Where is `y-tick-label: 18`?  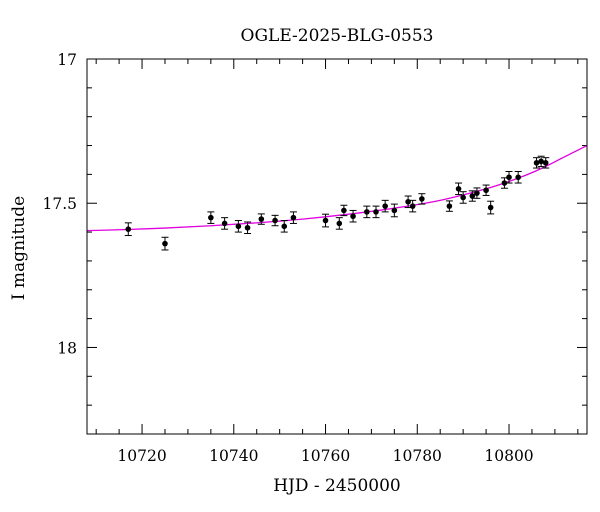
y-tick-label: 18 is located at coordinates (67, 348).